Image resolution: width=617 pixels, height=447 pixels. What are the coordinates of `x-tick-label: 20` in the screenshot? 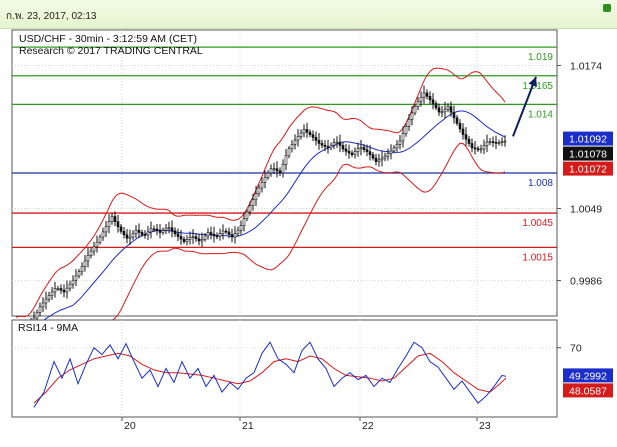 It's located at (130, 426).